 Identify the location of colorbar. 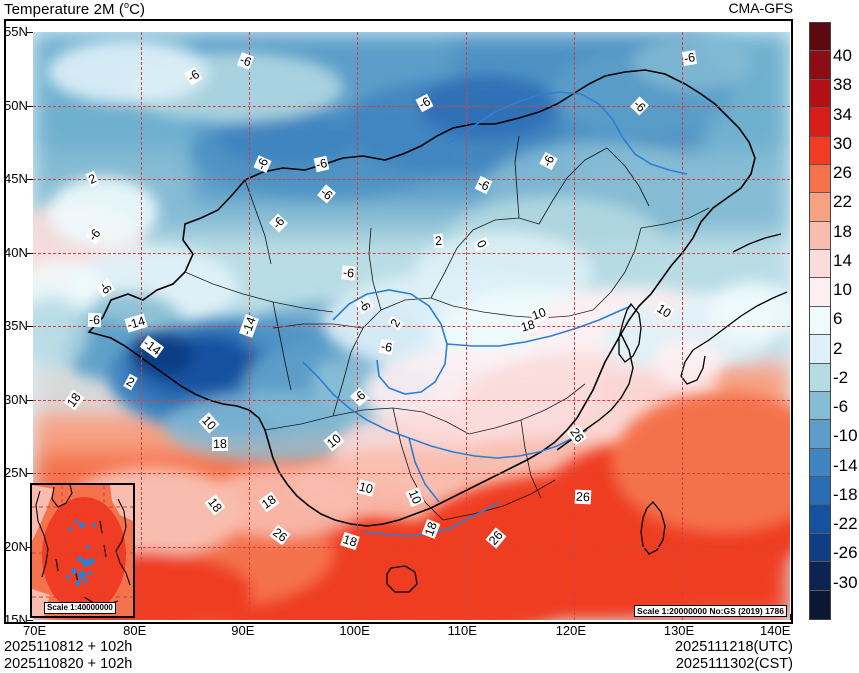
(820, 321).